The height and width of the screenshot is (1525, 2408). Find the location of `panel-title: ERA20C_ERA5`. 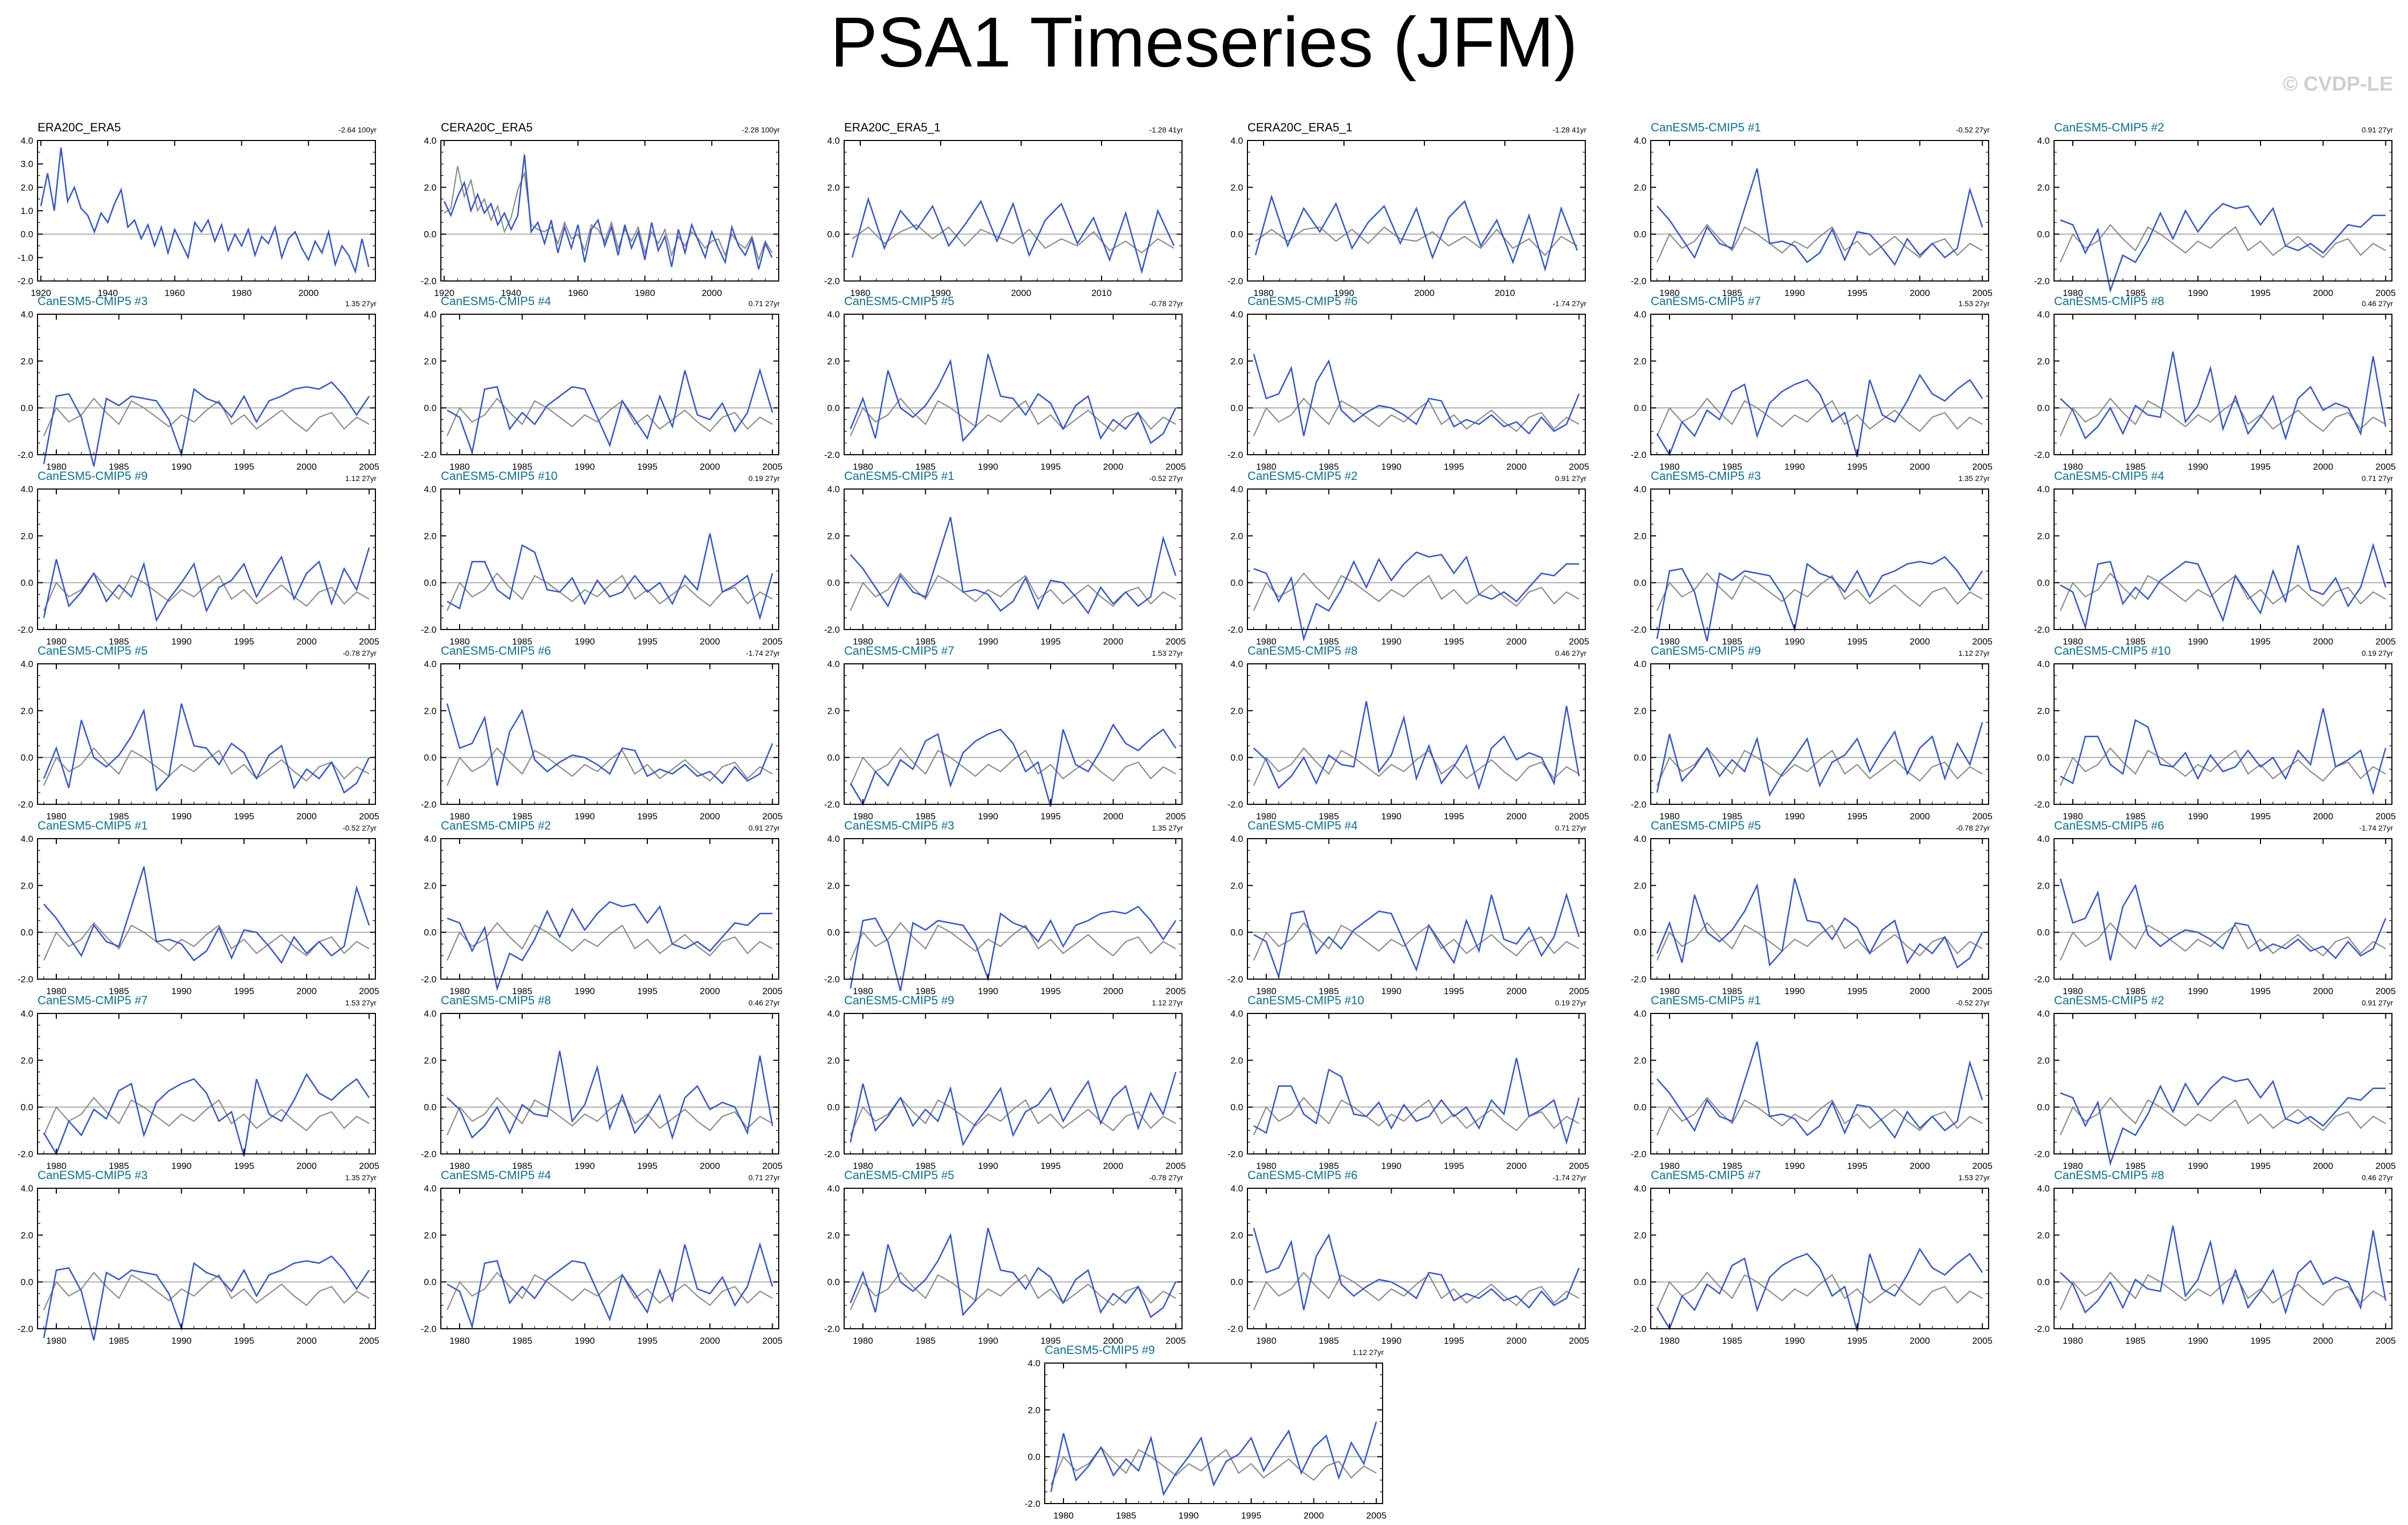

panel-title: ERA20C_ERA5 is located at coordinates (79, 128).